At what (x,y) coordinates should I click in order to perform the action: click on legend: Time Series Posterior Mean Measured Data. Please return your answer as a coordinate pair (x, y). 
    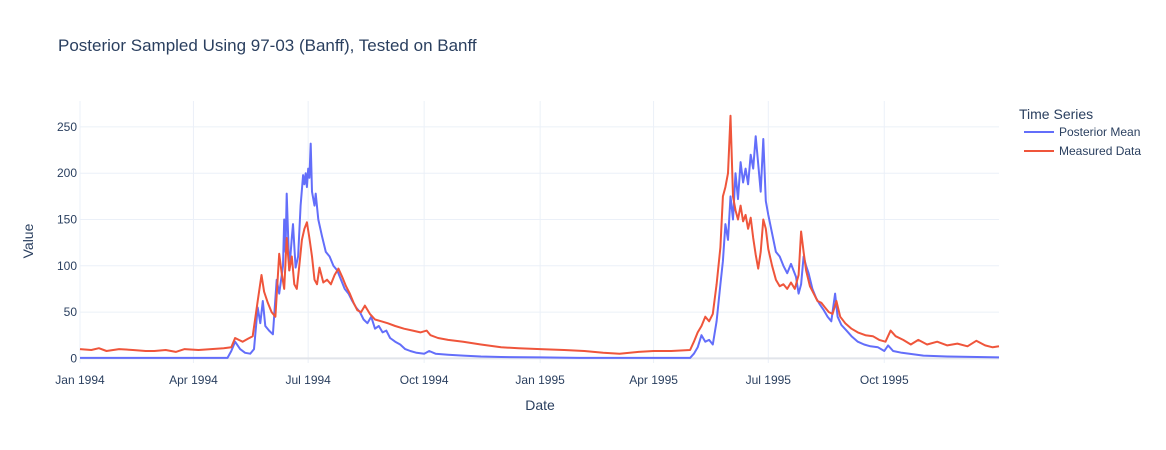
    Looking at the image, I should click on (1080, 132).